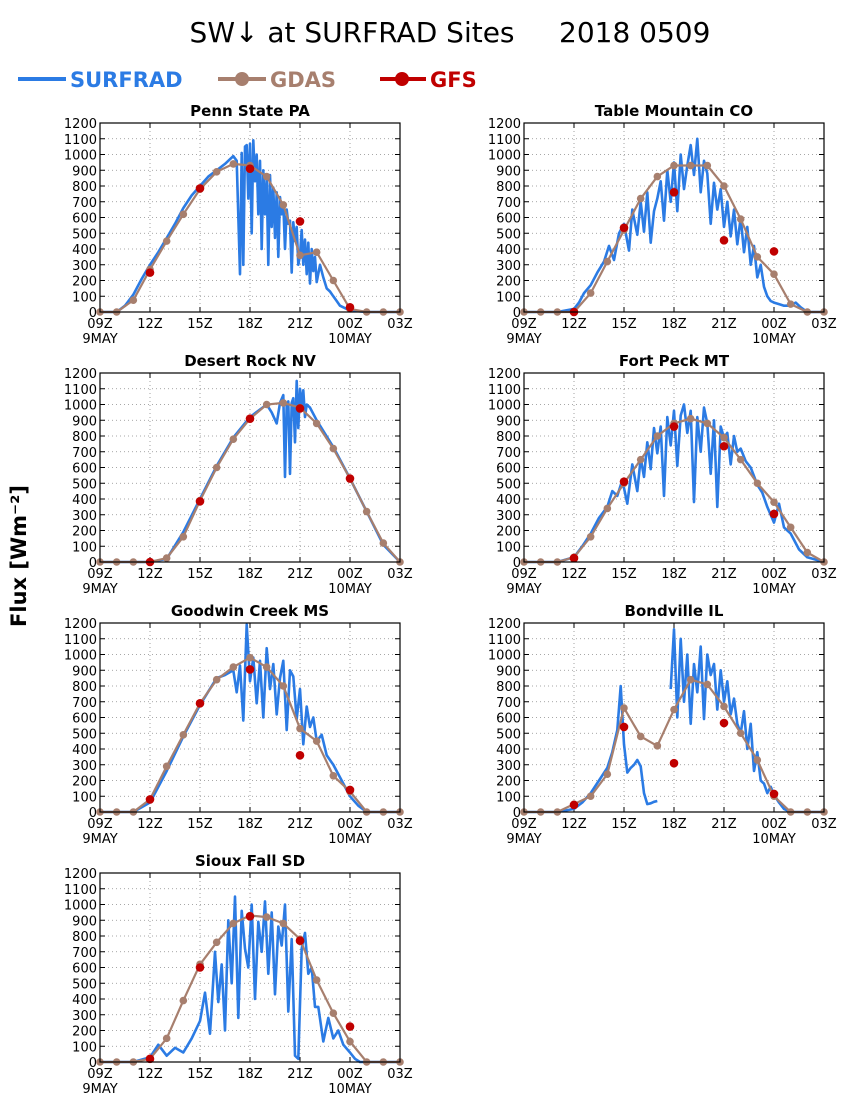 The image size is (850, 1100). Describe the element at coordinates (126, 80) in the screenshot. I see `legend-surfrad-label: SURFRAD` at that location.